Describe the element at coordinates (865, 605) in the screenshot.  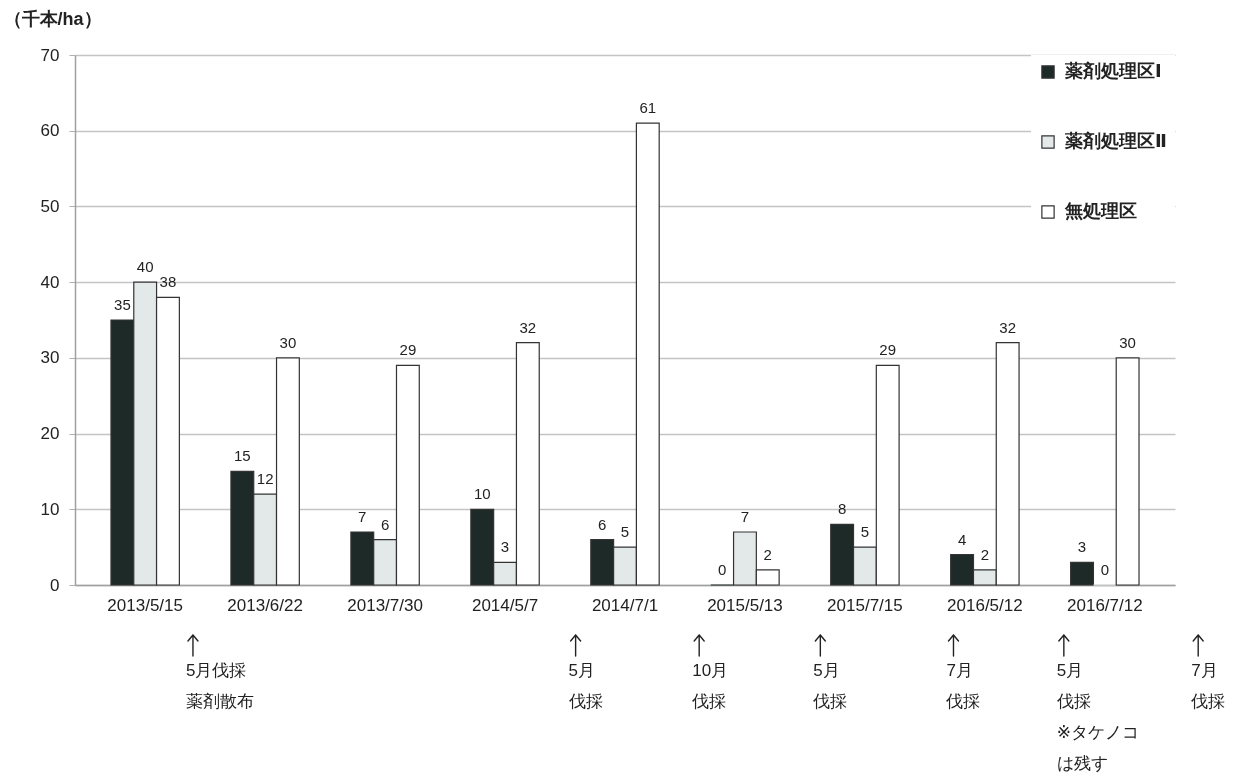
I see `x-tick-label: 2015/7/15` at that location.